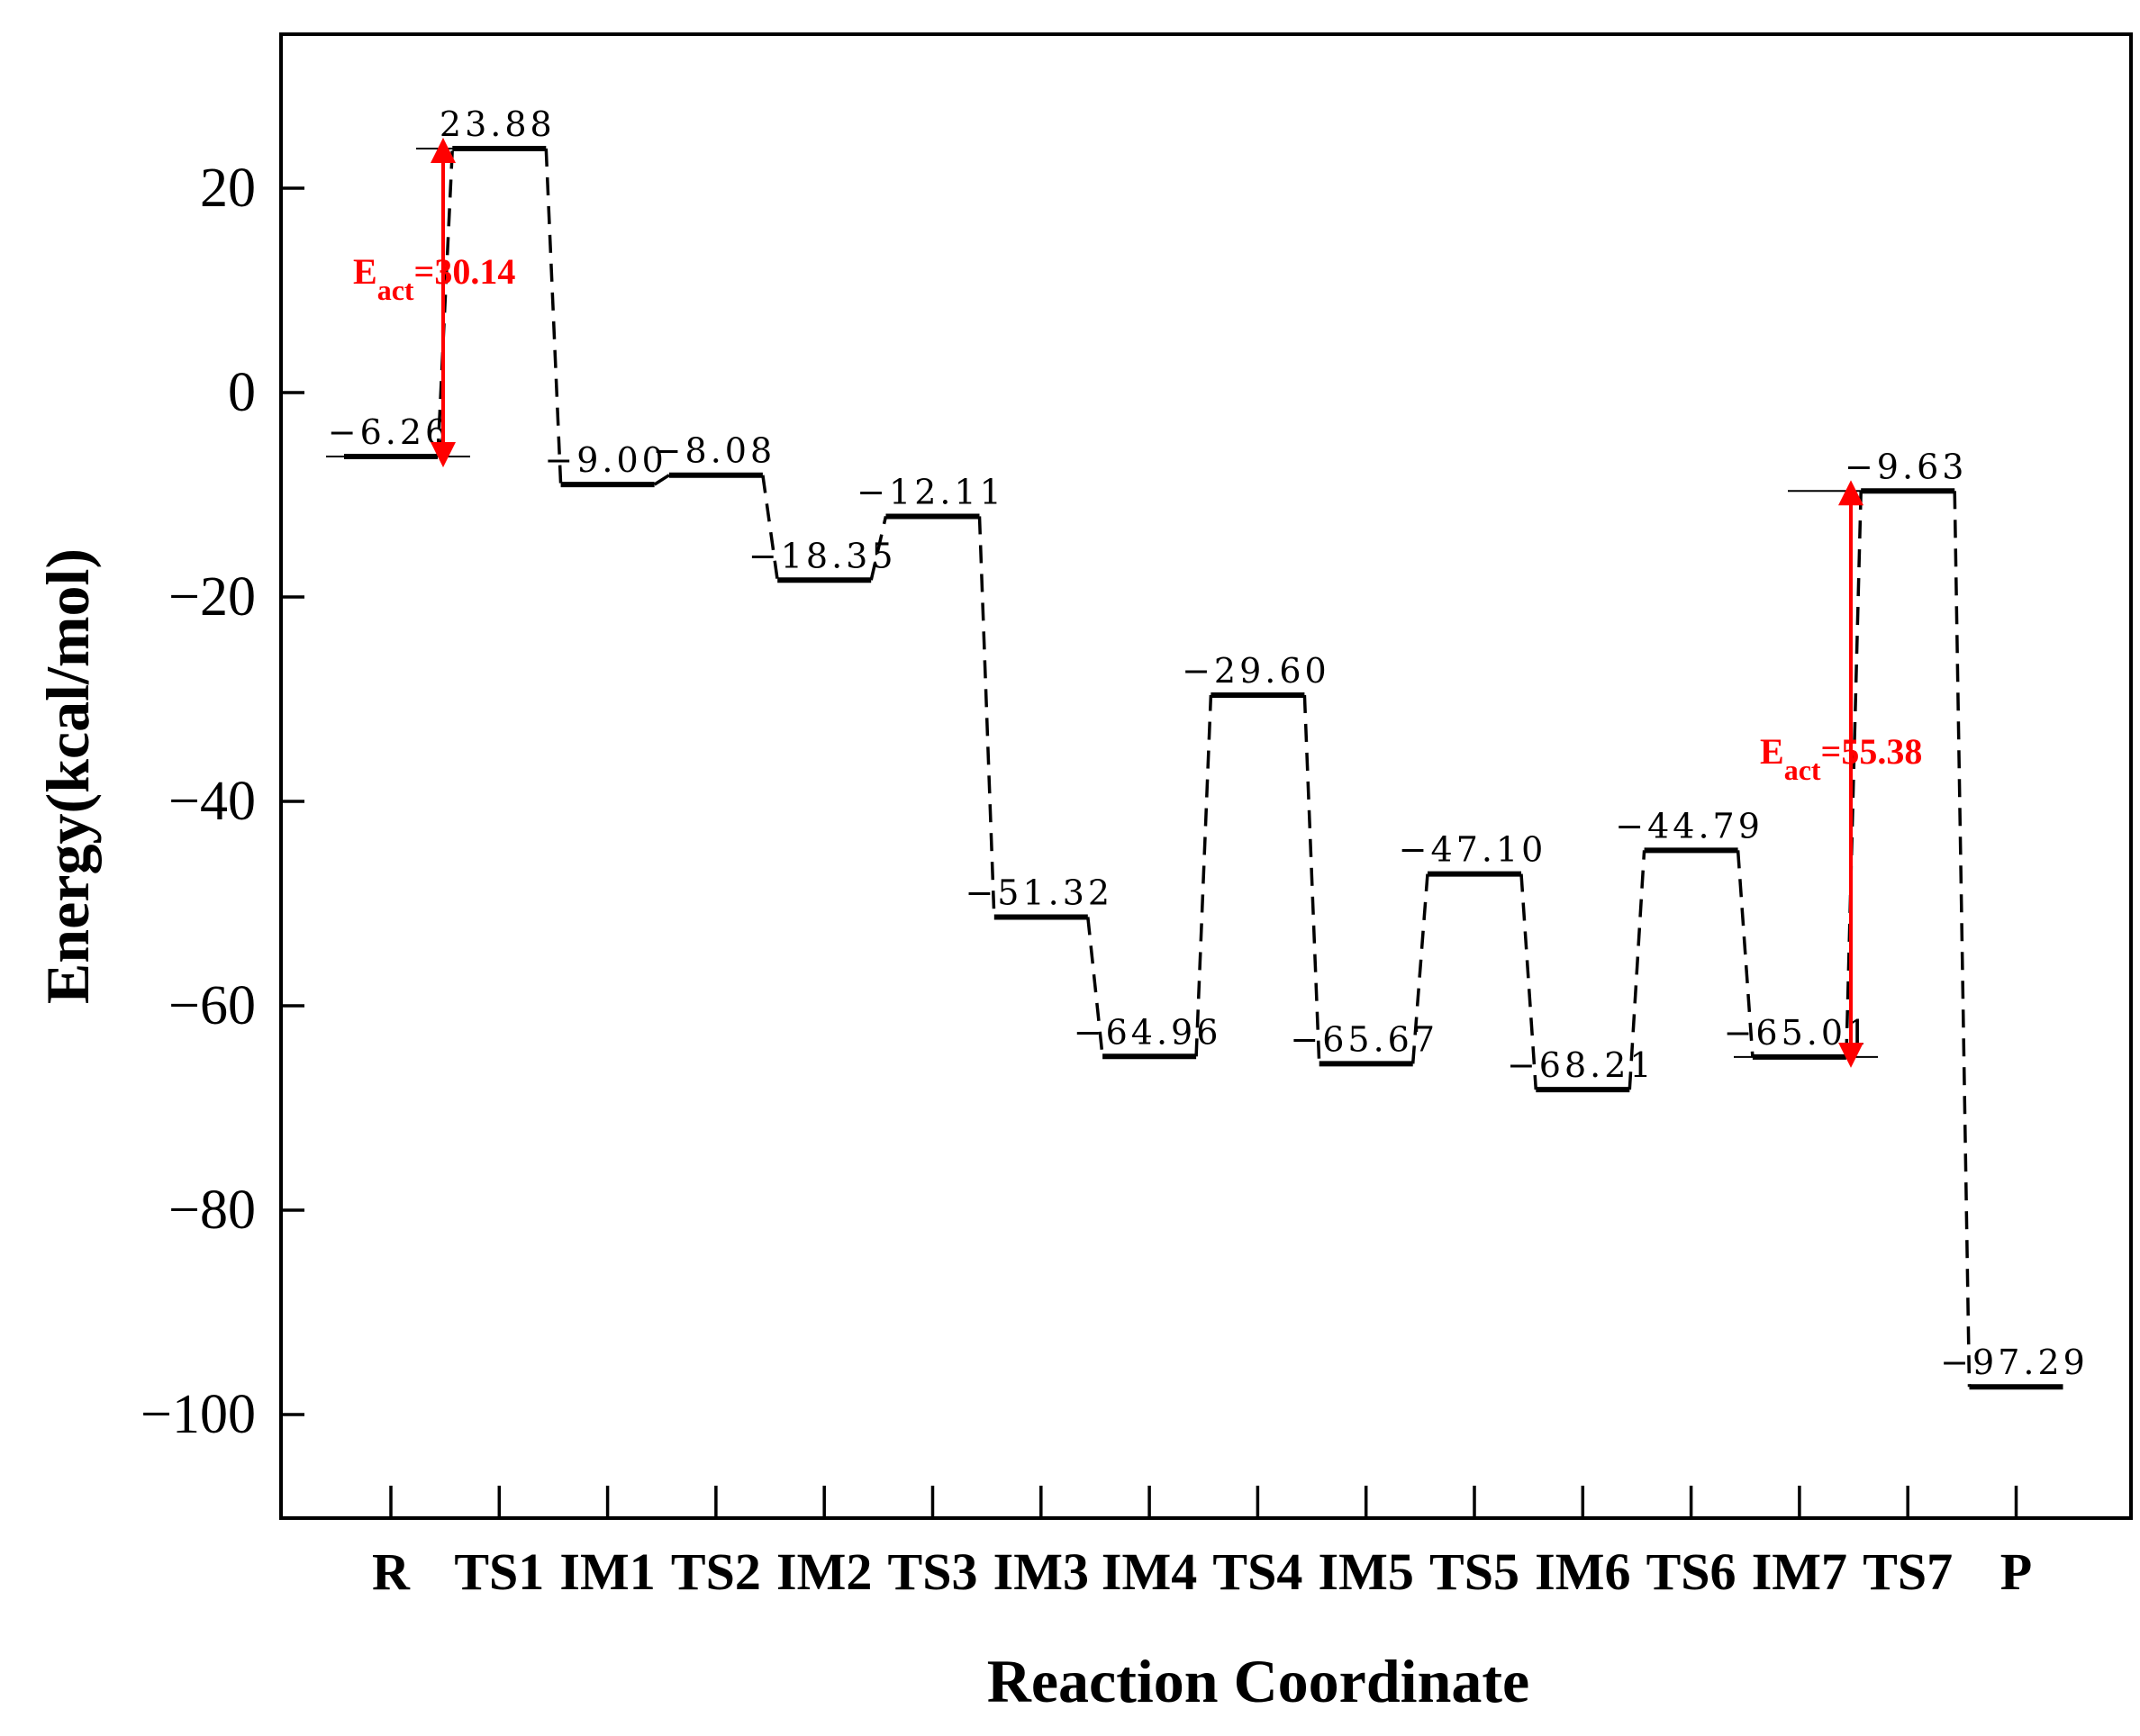  Describe the element at coordinates (2014, 1362) in the screenshot. I see `energy-value-label: −97.29` at that location.